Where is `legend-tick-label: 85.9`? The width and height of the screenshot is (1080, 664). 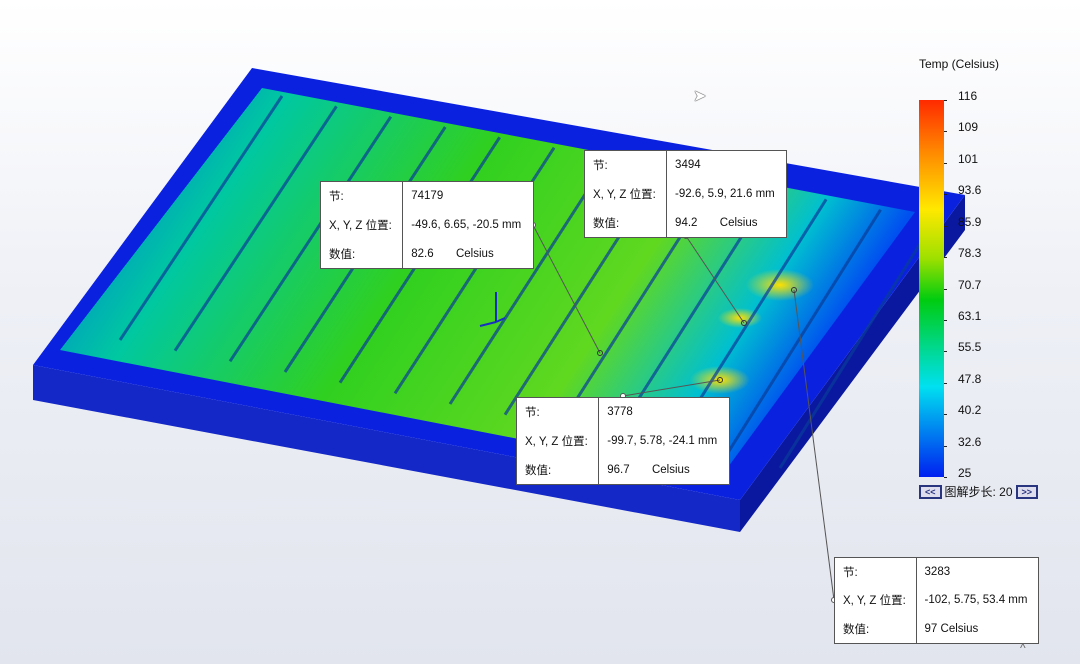
legend-tick-label: 85.9 is located at coordinates (970, 221).